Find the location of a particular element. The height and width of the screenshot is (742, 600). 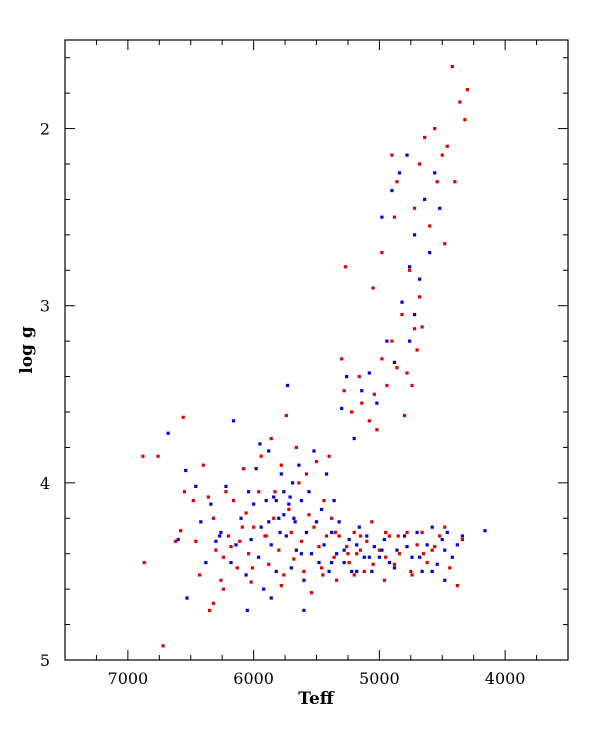

x-tick-label: 7000 is located at coordinates (128, 678).